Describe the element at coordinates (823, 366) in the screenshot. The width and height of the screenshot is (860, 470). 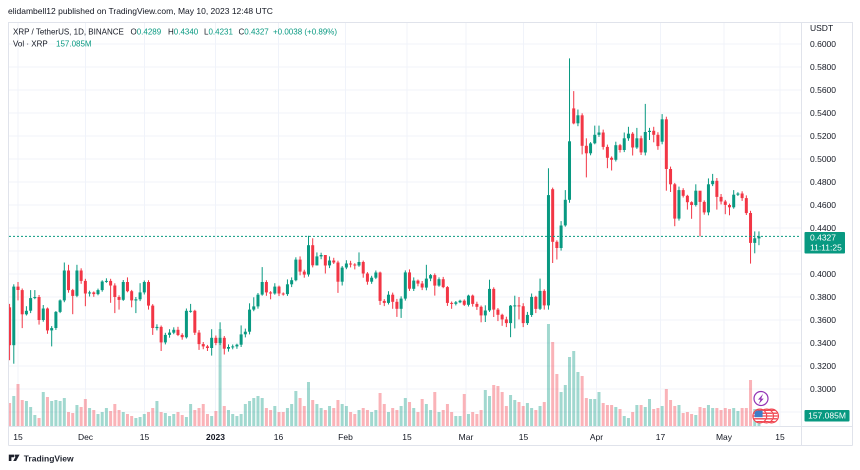
I see `svg-text: 0.3200` at that location.